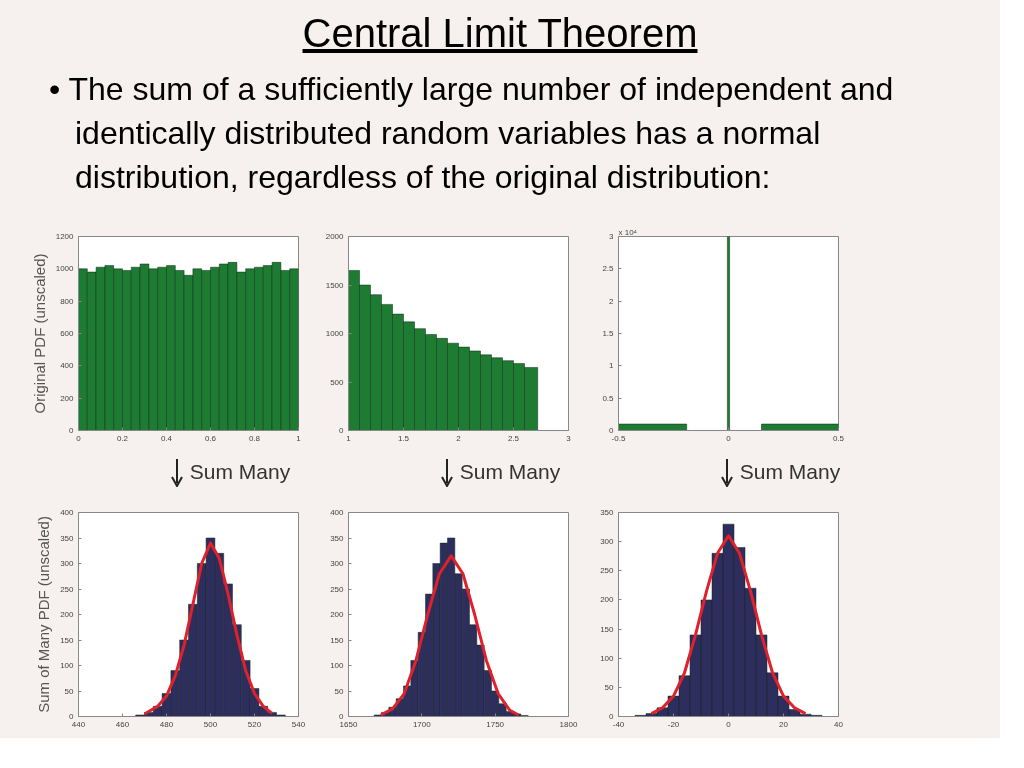 The image size is (1024, 768). Describe the element at coordinates (67, 301) in the screenshot. I see `y-tick-label: 800` at that location.